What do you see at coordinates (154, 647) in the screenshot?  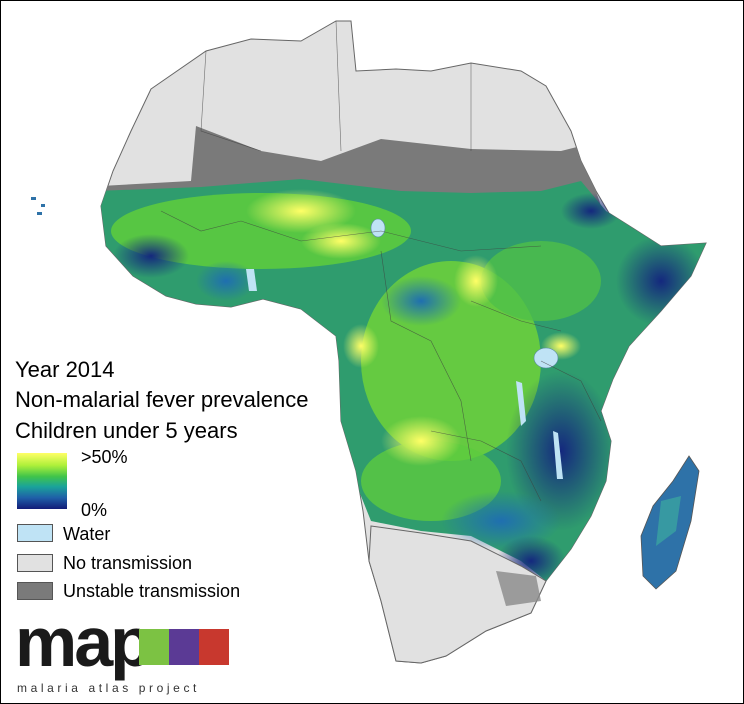 I see `logo-africa-icon-green` at bounding box center [154, 647].